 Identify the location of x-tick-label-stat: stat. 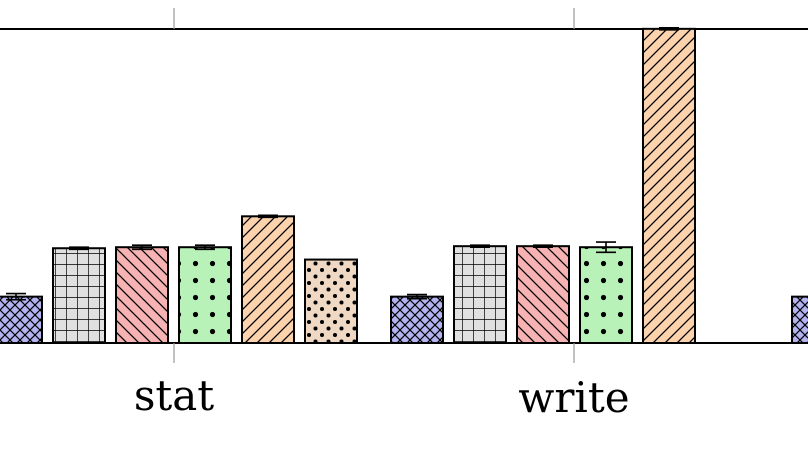
(174, 395).